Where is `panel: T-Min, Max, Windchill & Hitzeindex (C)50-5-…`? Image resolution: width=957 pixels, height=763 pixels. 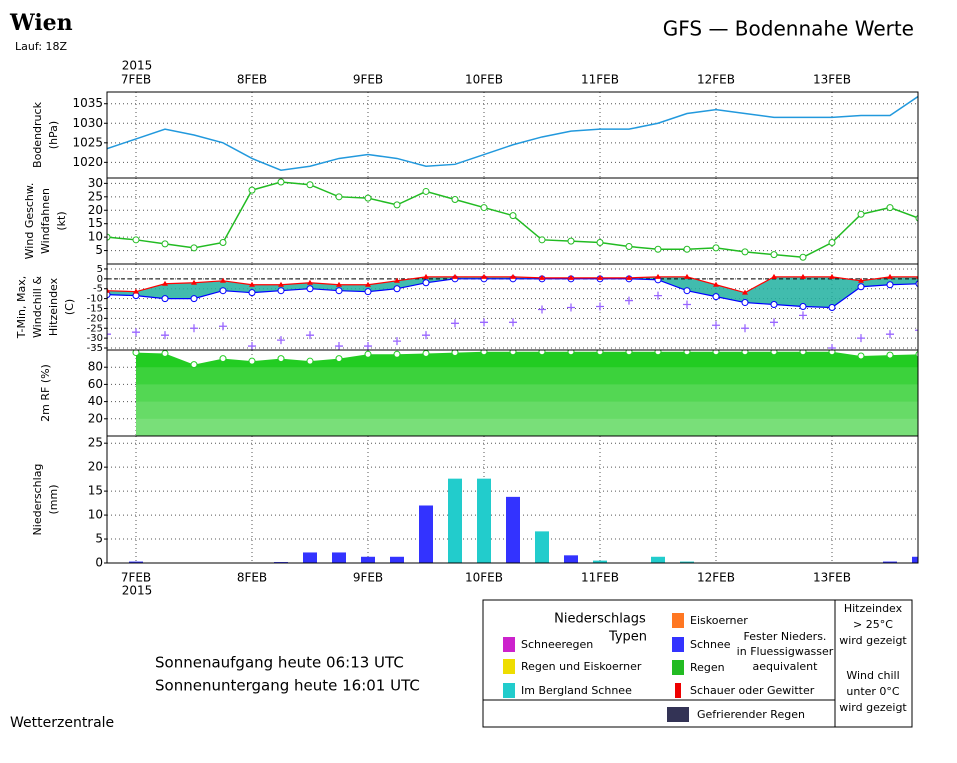 panel: T-Min, Max, Windchill & Hitzeindex (C)50-5-… is located at coordinates (467, 308).